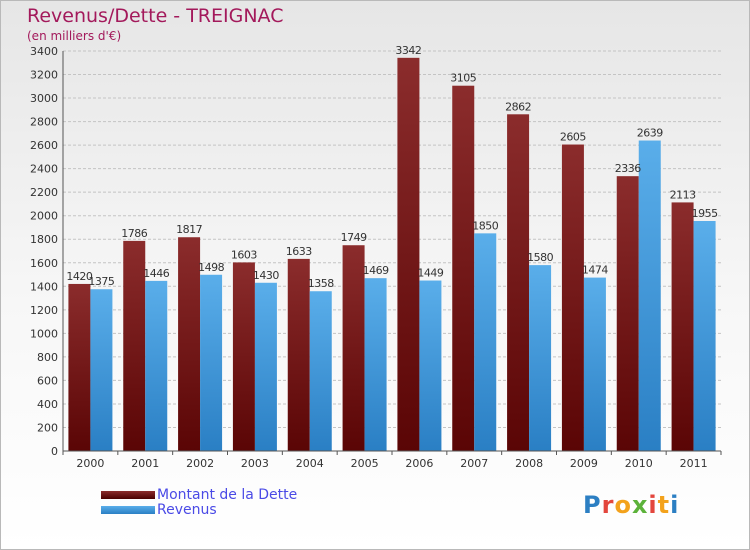 Image resolution: width=750 pixels, height=550 pixels. Describe the element at coordinates (365, 463) in the screenshot. I see `x-tick-label: 2005` at that location.